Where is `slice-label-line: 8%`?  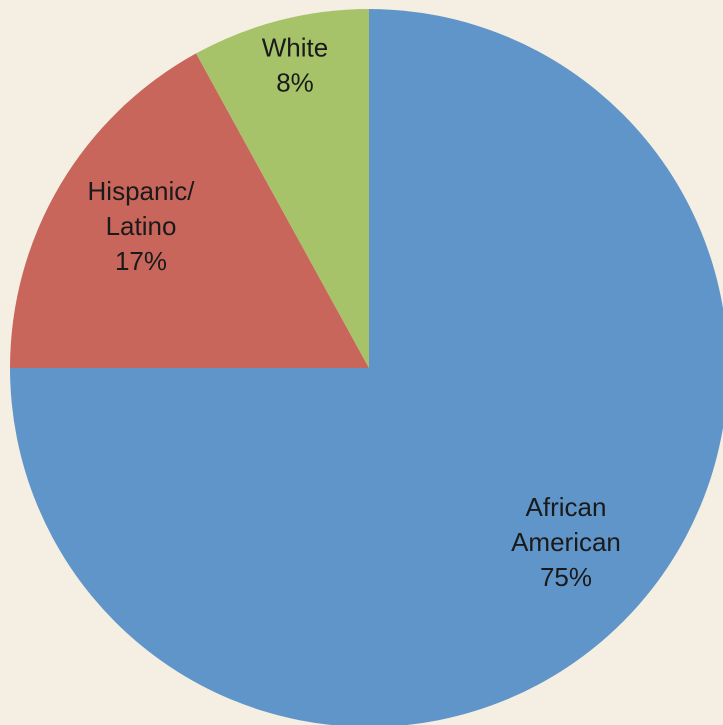 slice-label-line: 8% is located at coordinates (295, 83).